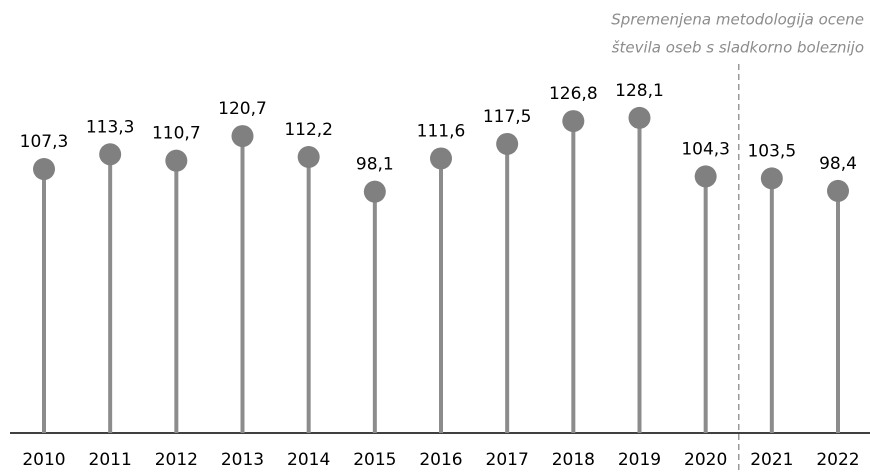  I want to click on x-tick-label: 2020, so click(705, 460).